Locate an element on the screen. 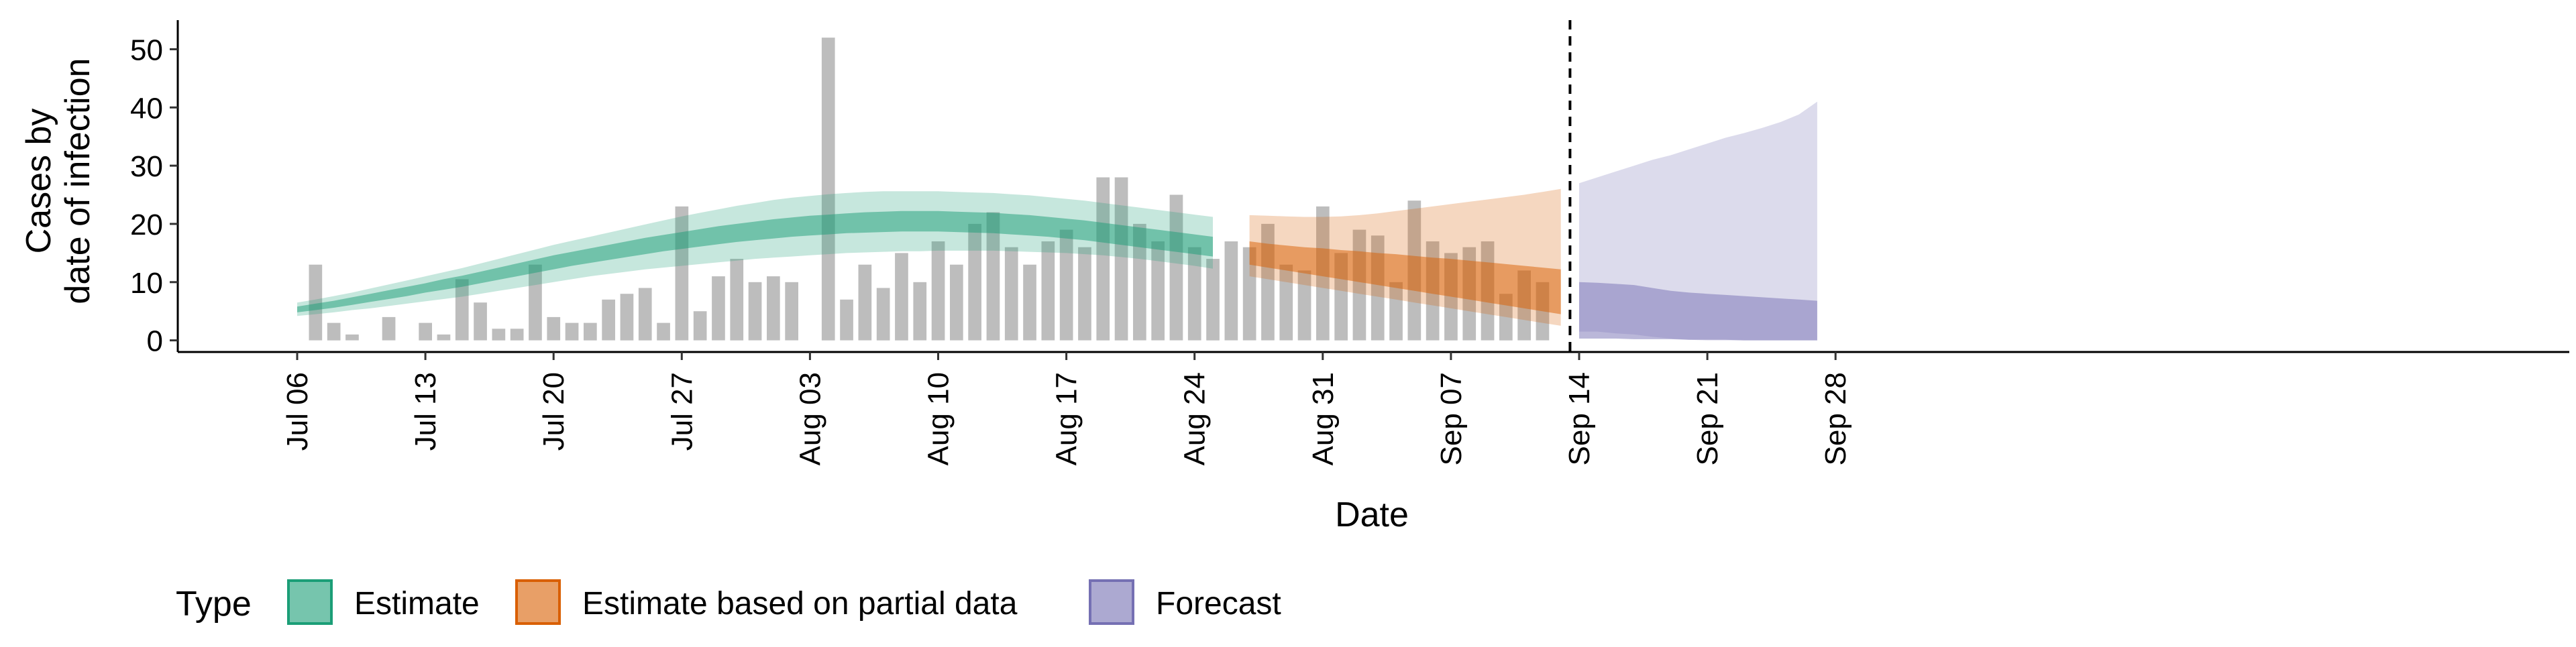 Image resolution: width=2576 pixels, height=647 pixels. estimate-based-on-partial-data-inner-band is located at coordinates (1405, 277).